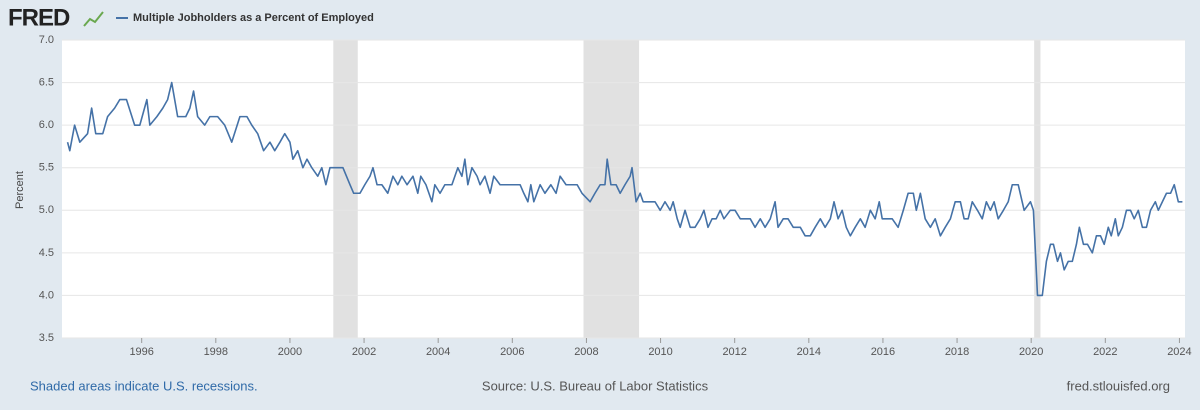  I want to click on site: fred.stlouisfed.org, so click(1118, 385).